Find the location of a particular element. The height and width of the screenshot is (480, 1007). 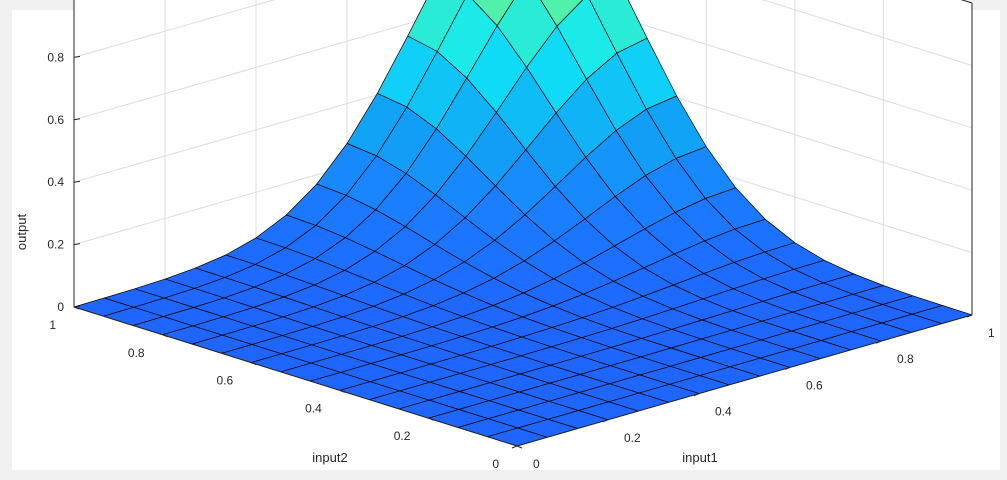

input2-tick-label: 0.6 is located at coordinates (225, 381).